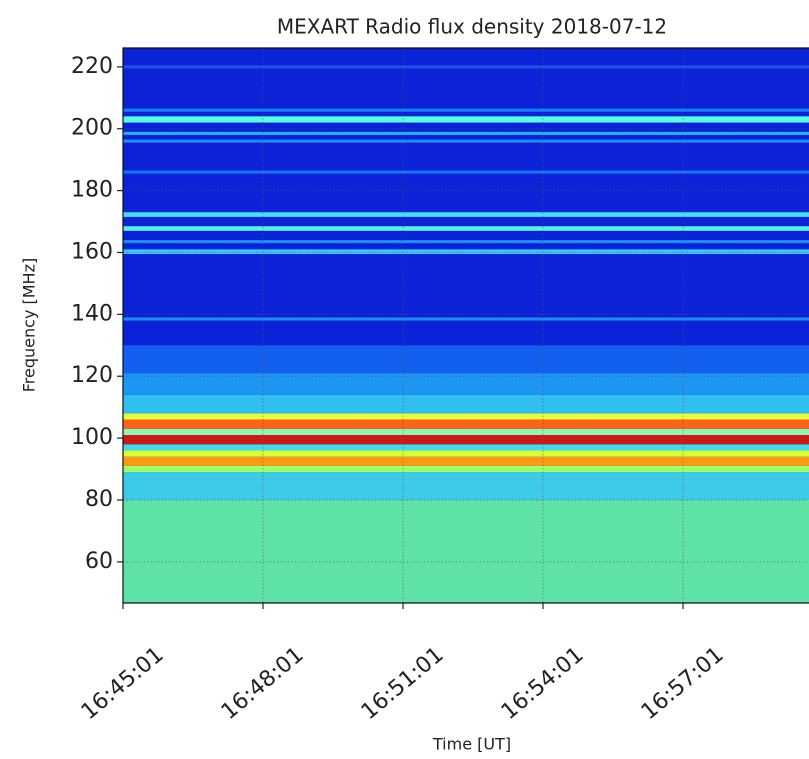 The image size is (809, 759). I want to click on y-tick-label: 220, so click(92, 66).